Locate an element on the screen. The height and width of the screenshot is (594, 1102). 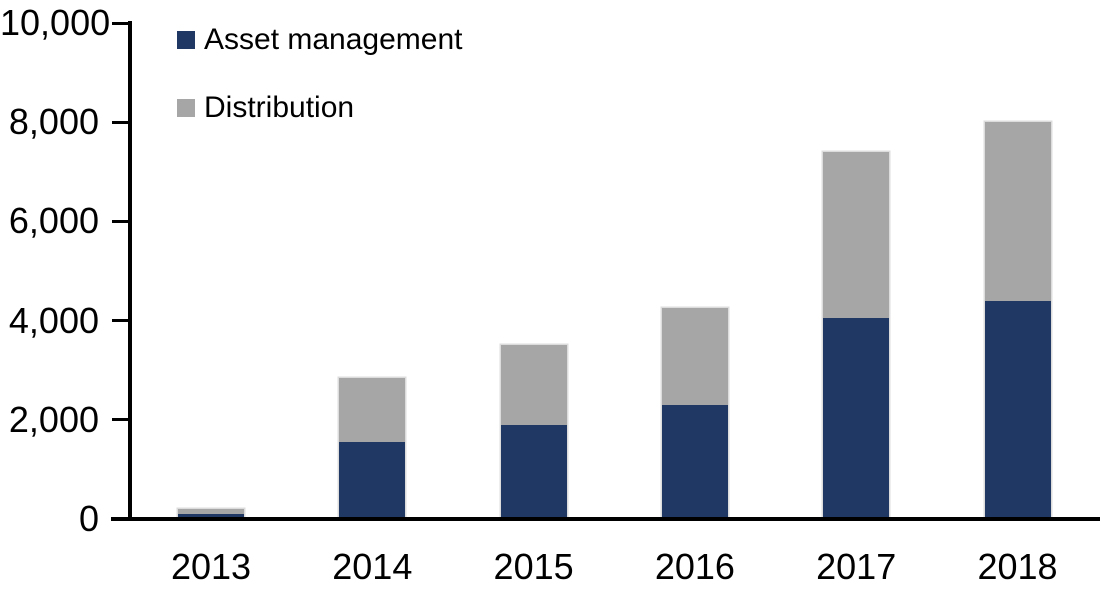
legend-item-distribution: Distribution is located at coordinates (319, 108).